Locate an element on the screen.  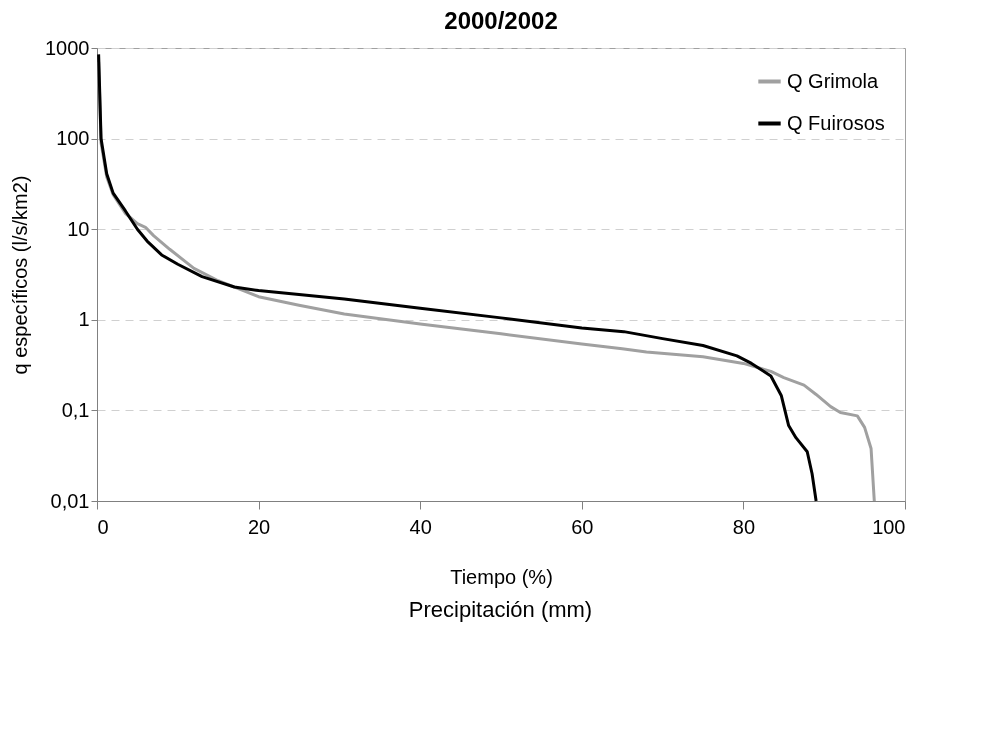
chart-title: 2000/2002 is located at coordinates (501, 20).